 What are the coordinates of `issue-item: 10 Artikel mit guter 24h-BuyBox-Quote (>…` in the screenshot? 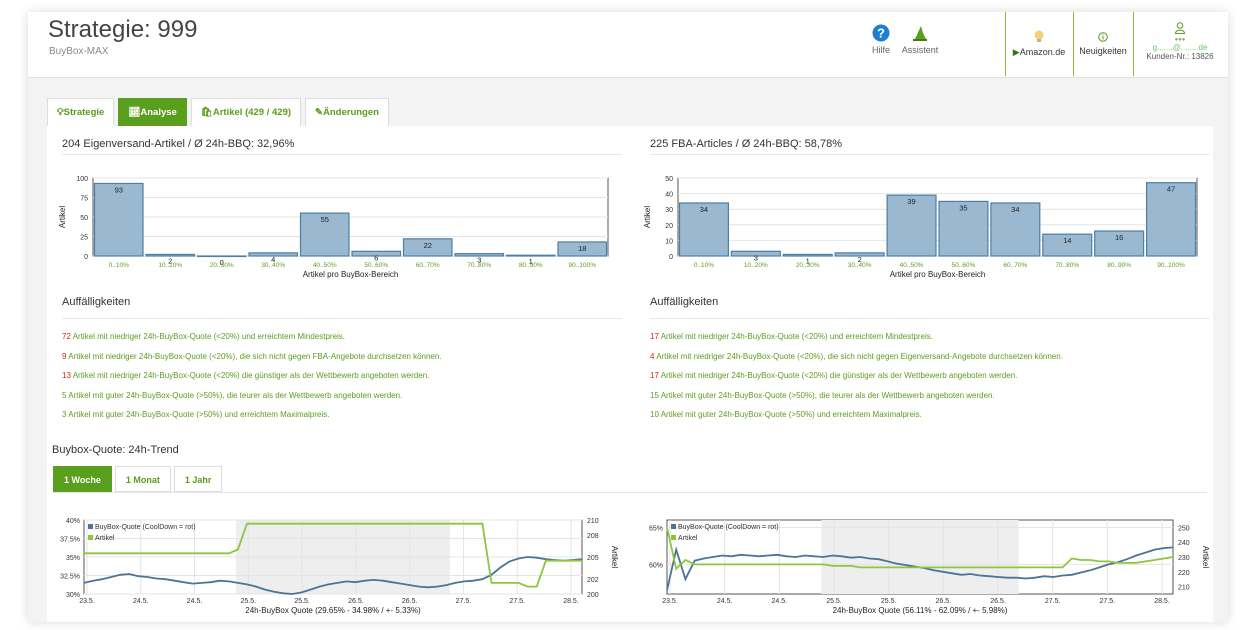 It's located at (856, 420).